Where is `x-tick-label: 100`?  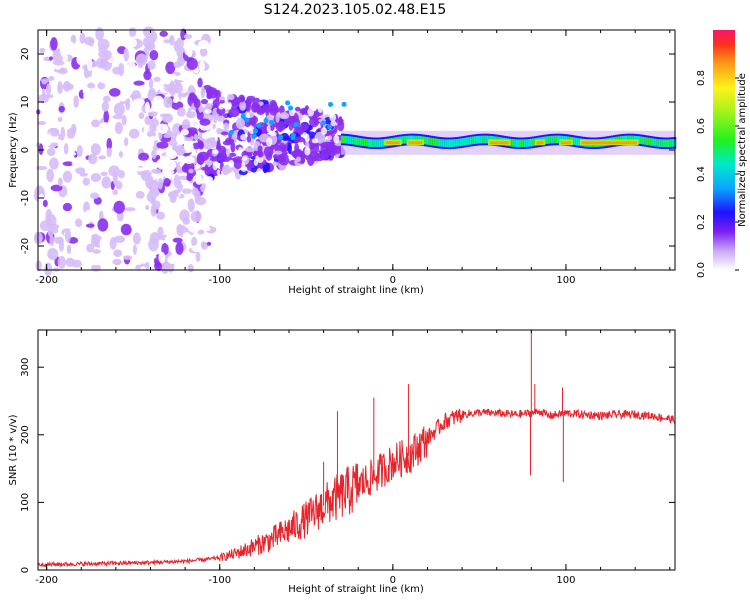
x-tick-label: 100 is located at coordinates (565, 580).